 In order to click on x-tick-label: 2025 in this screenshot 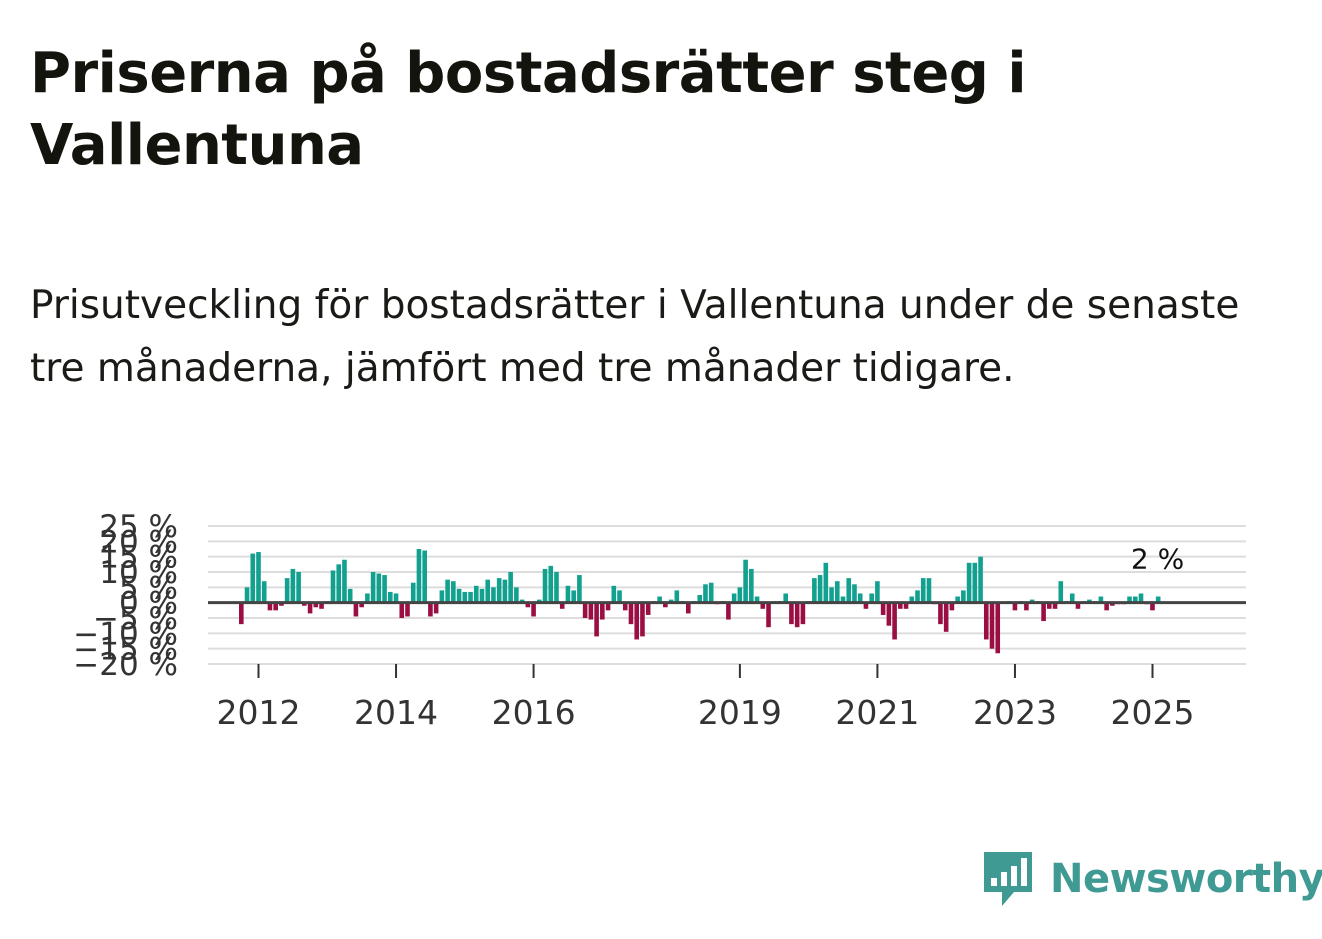, I will do `click(1153, 712)`.